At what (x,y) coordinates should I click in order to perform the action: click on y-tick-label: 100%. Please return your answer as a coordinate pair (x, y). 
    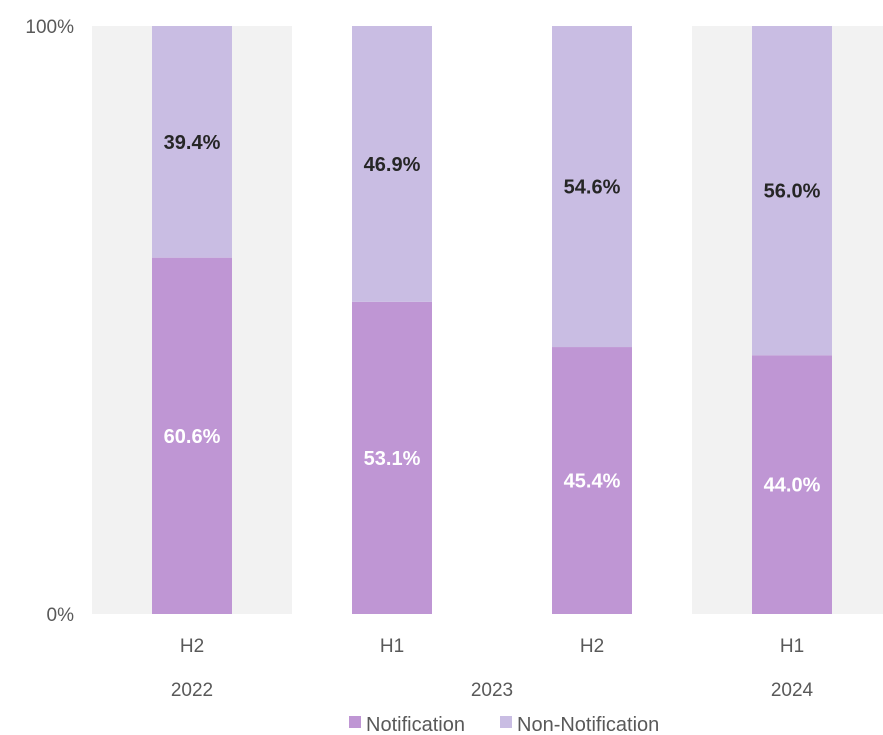
    Looking at the image, I should click on (49, 27).